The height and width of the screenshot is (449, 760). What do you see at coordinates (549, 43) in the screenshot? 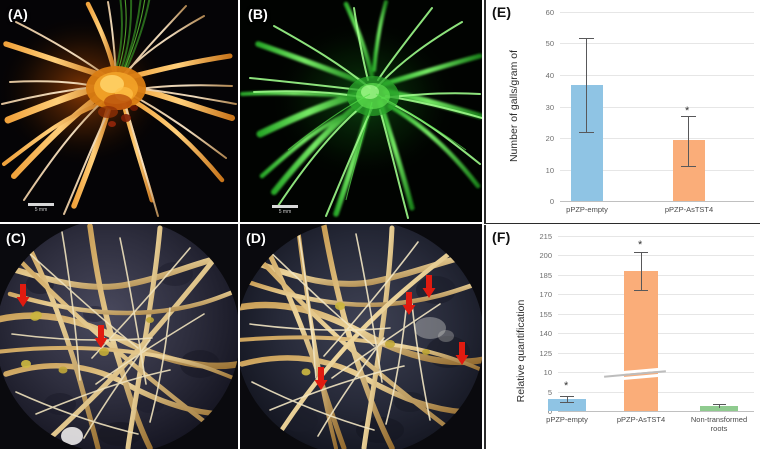
I see `y-tick: 50` at bounding box center [549, 43].